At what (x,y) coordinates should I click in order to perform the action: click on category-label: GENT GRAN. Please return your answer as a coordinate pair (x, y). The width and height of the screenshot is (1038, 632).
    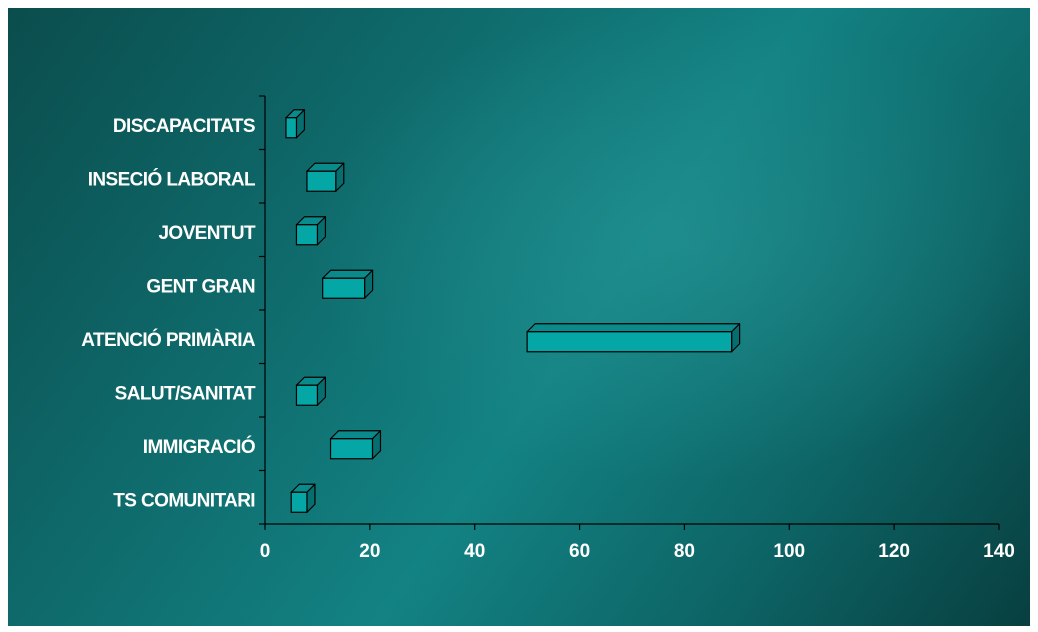
    Looking at the image, I should click on (200, 286).